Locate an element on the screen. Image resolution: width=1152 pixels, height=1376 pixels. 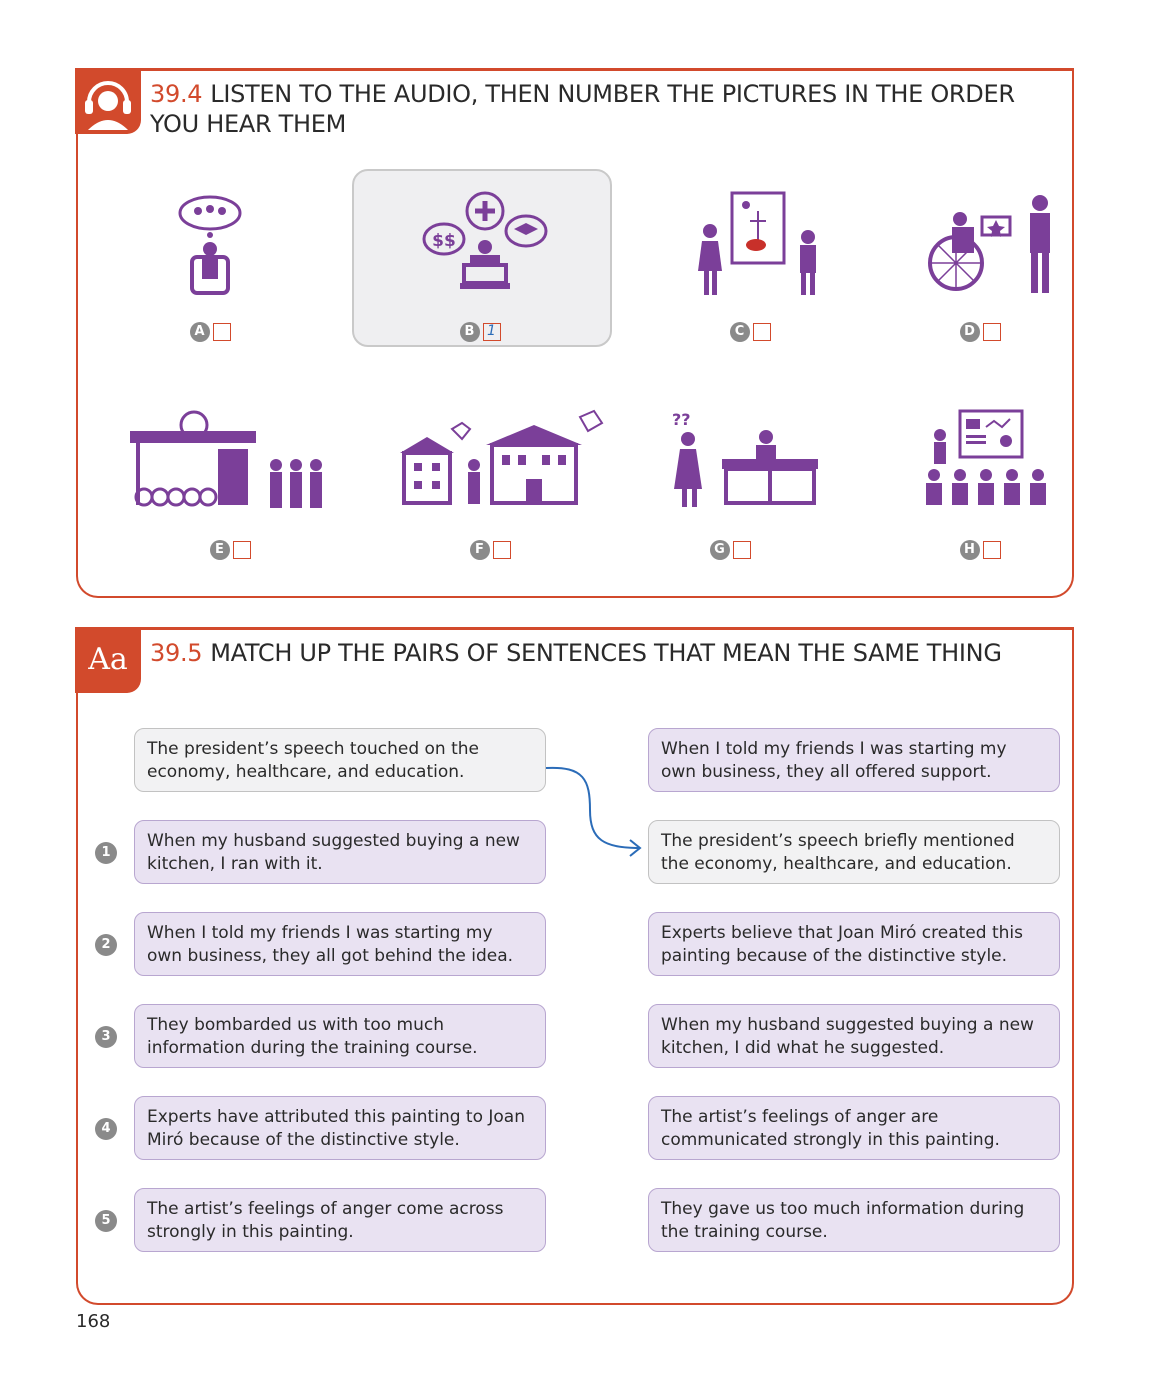
picture-a-label: A is located at coordinates (210, 331).